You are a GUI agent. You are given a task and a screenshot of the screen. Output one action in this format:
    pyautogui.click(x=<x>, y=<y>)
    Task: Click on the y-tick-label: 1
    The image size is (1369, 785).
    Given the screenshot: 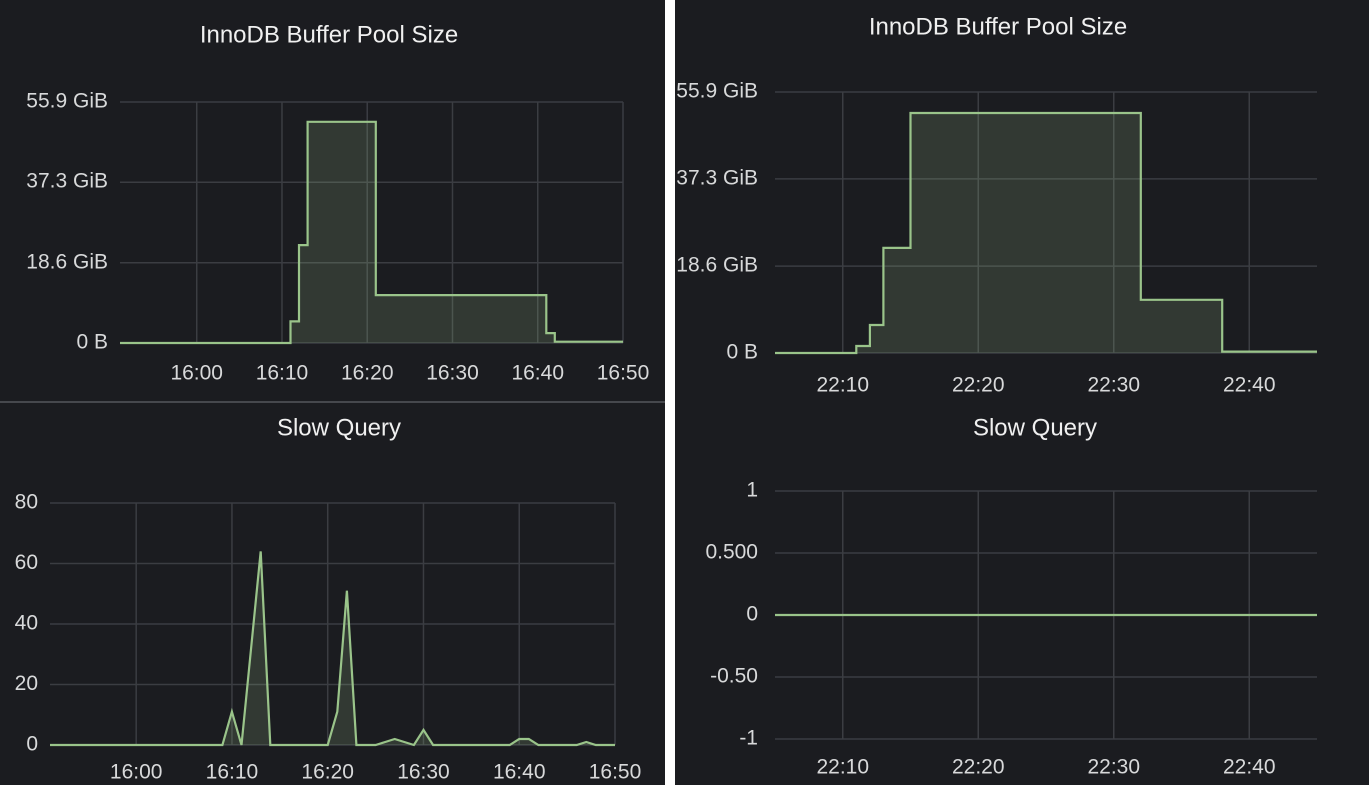 What is the action you would take?
    pyautogui.click(x=752, y=490)
    